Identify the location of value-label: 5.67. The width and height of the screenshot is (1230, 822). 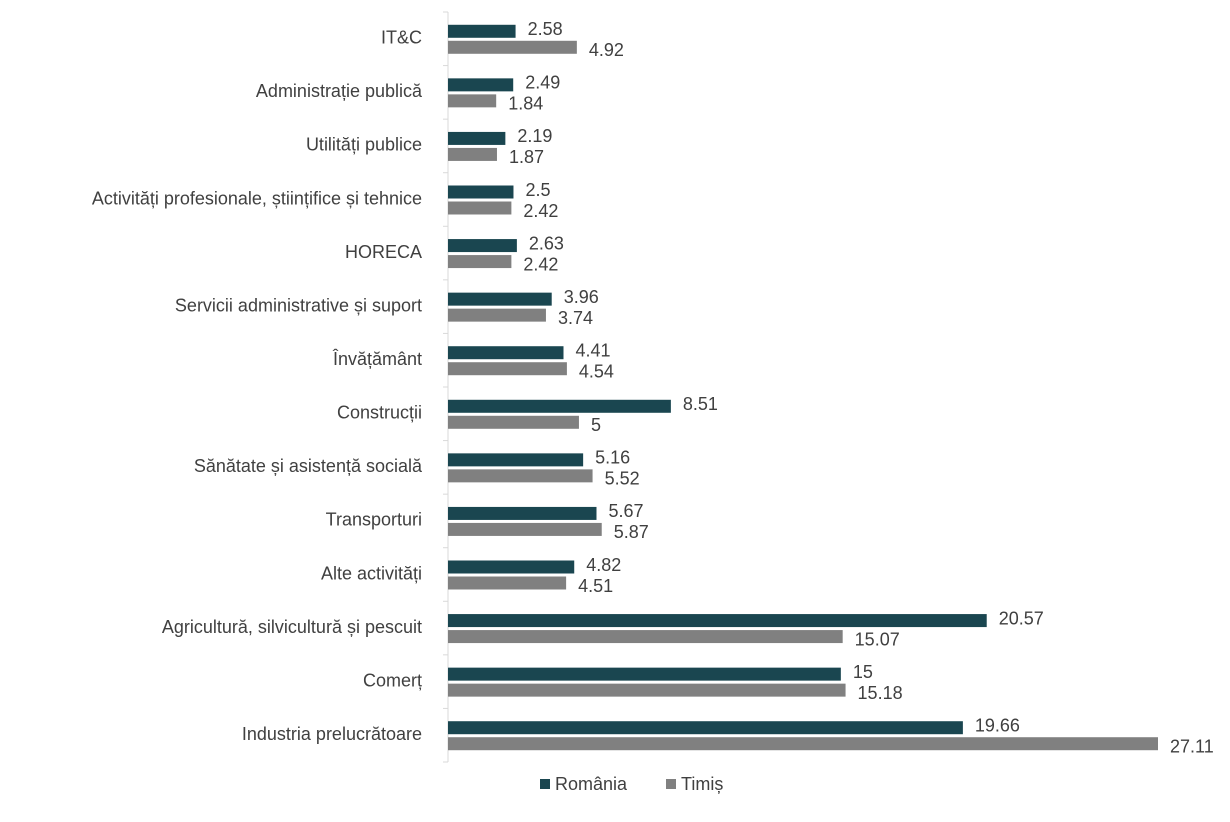
(625, 511).